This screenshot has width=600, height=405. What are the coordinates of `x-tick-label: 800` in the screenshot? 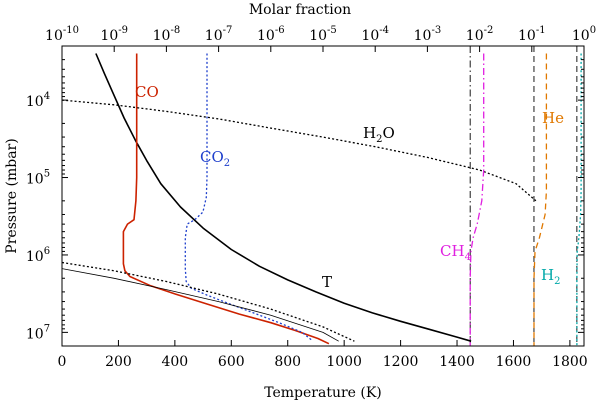 It's located at (287, 362).